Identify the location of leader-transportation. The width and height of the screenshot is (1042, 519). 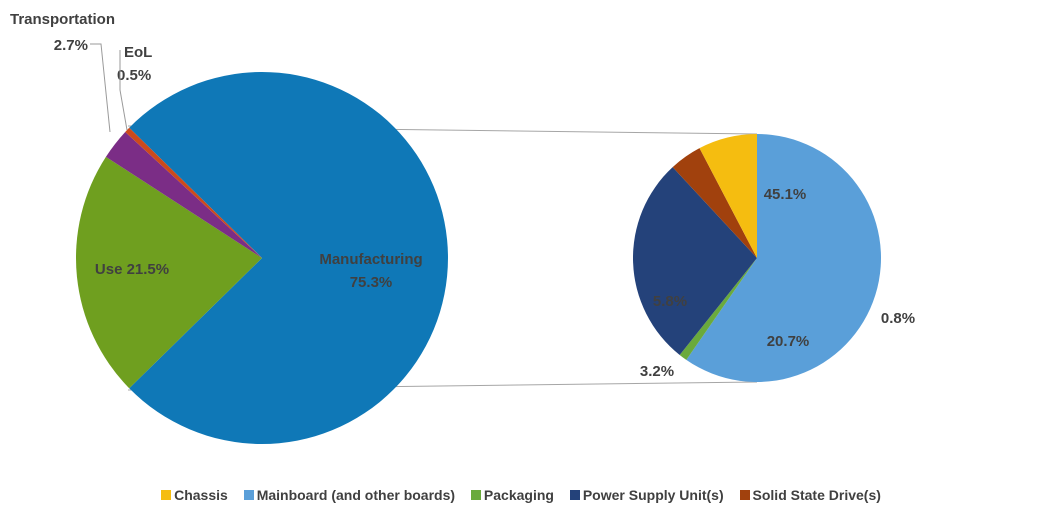
(100, 88).